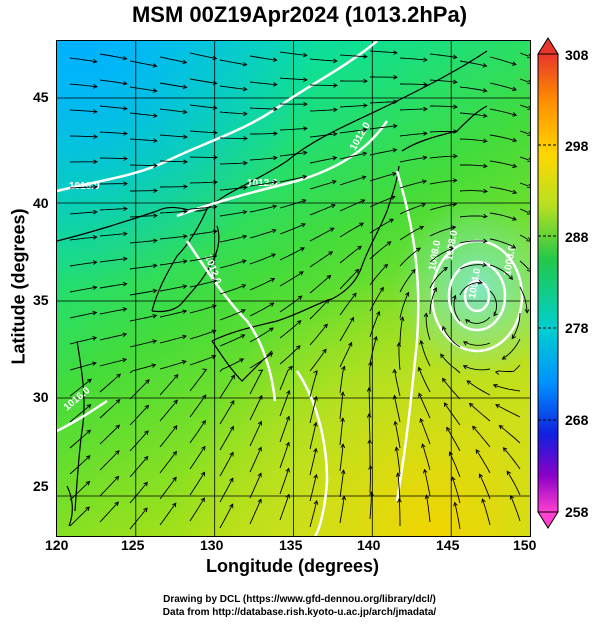  Describe the element at coordinates (577, 237) in the screenshot. I see `colorbar-label: 288` at that location.